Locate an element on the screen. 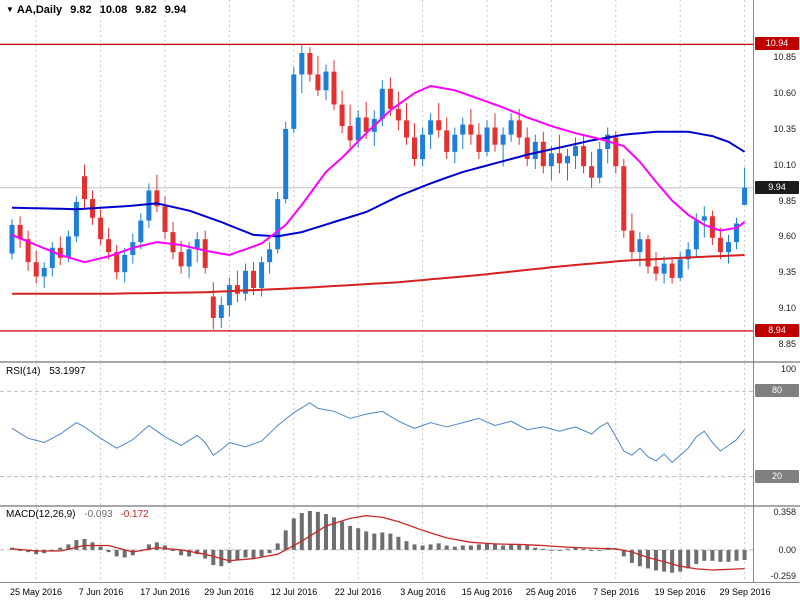 The height and width of the screenshot is (600, 800). macd-indicator-panel is located at coordinates (376, 544).